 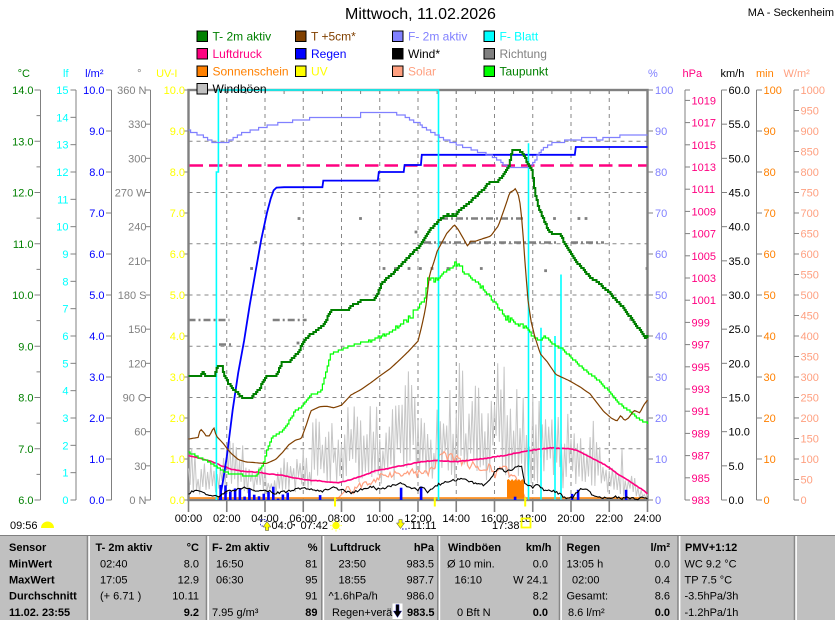 I want to click on svg-text: l/m², so click(x=660, y=548).